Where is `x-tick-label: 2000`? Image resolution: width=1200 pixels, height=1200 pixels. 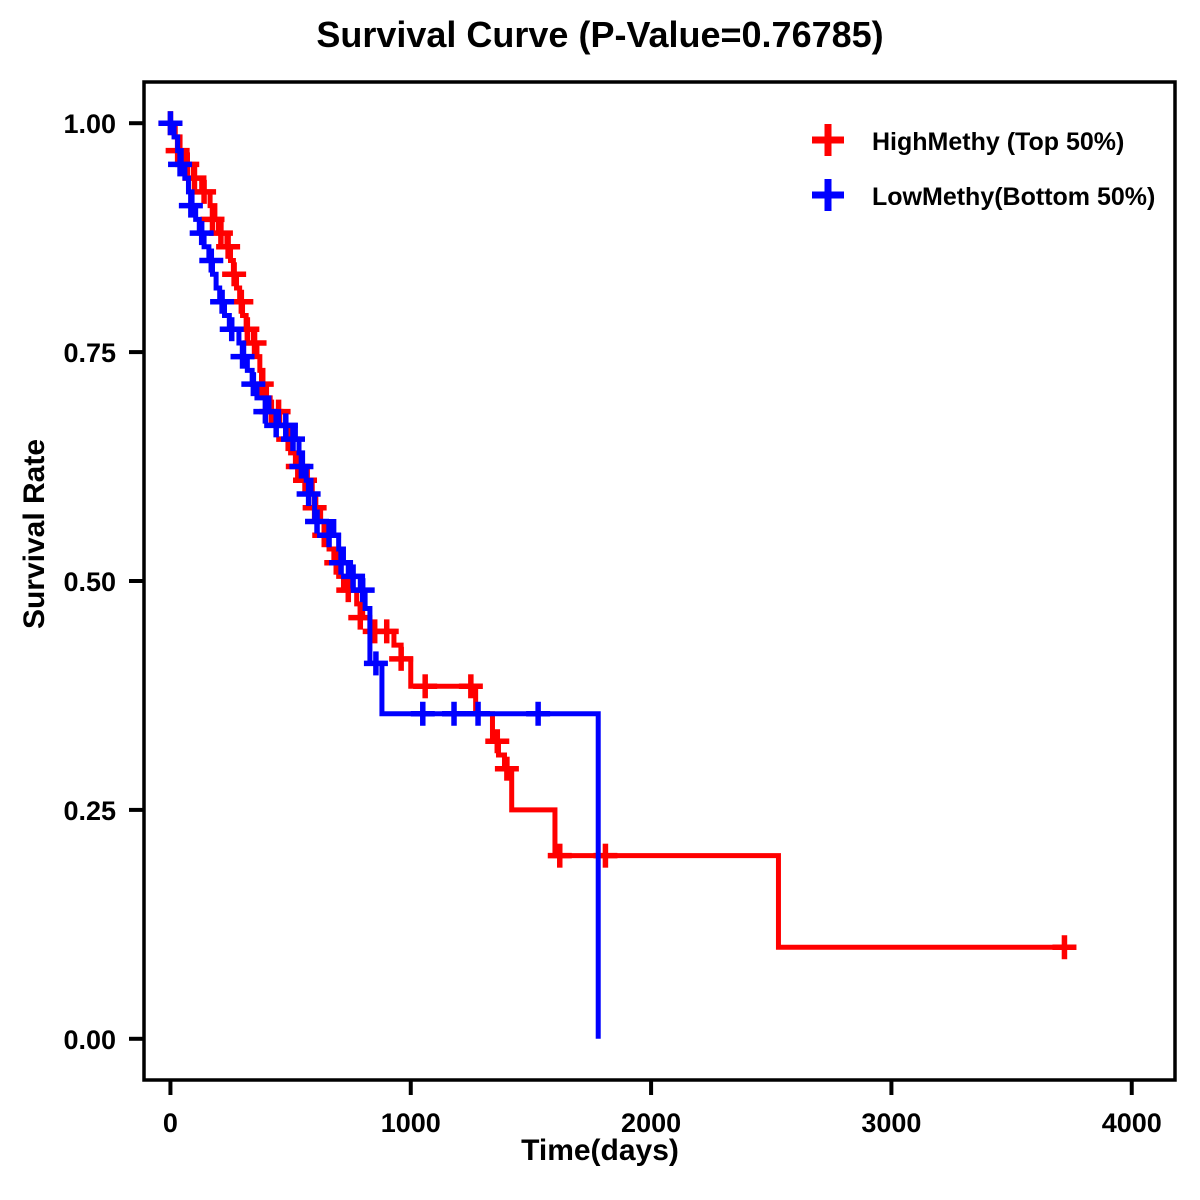 x-tick-label: 2000 is located at coordinates (651, 1123).